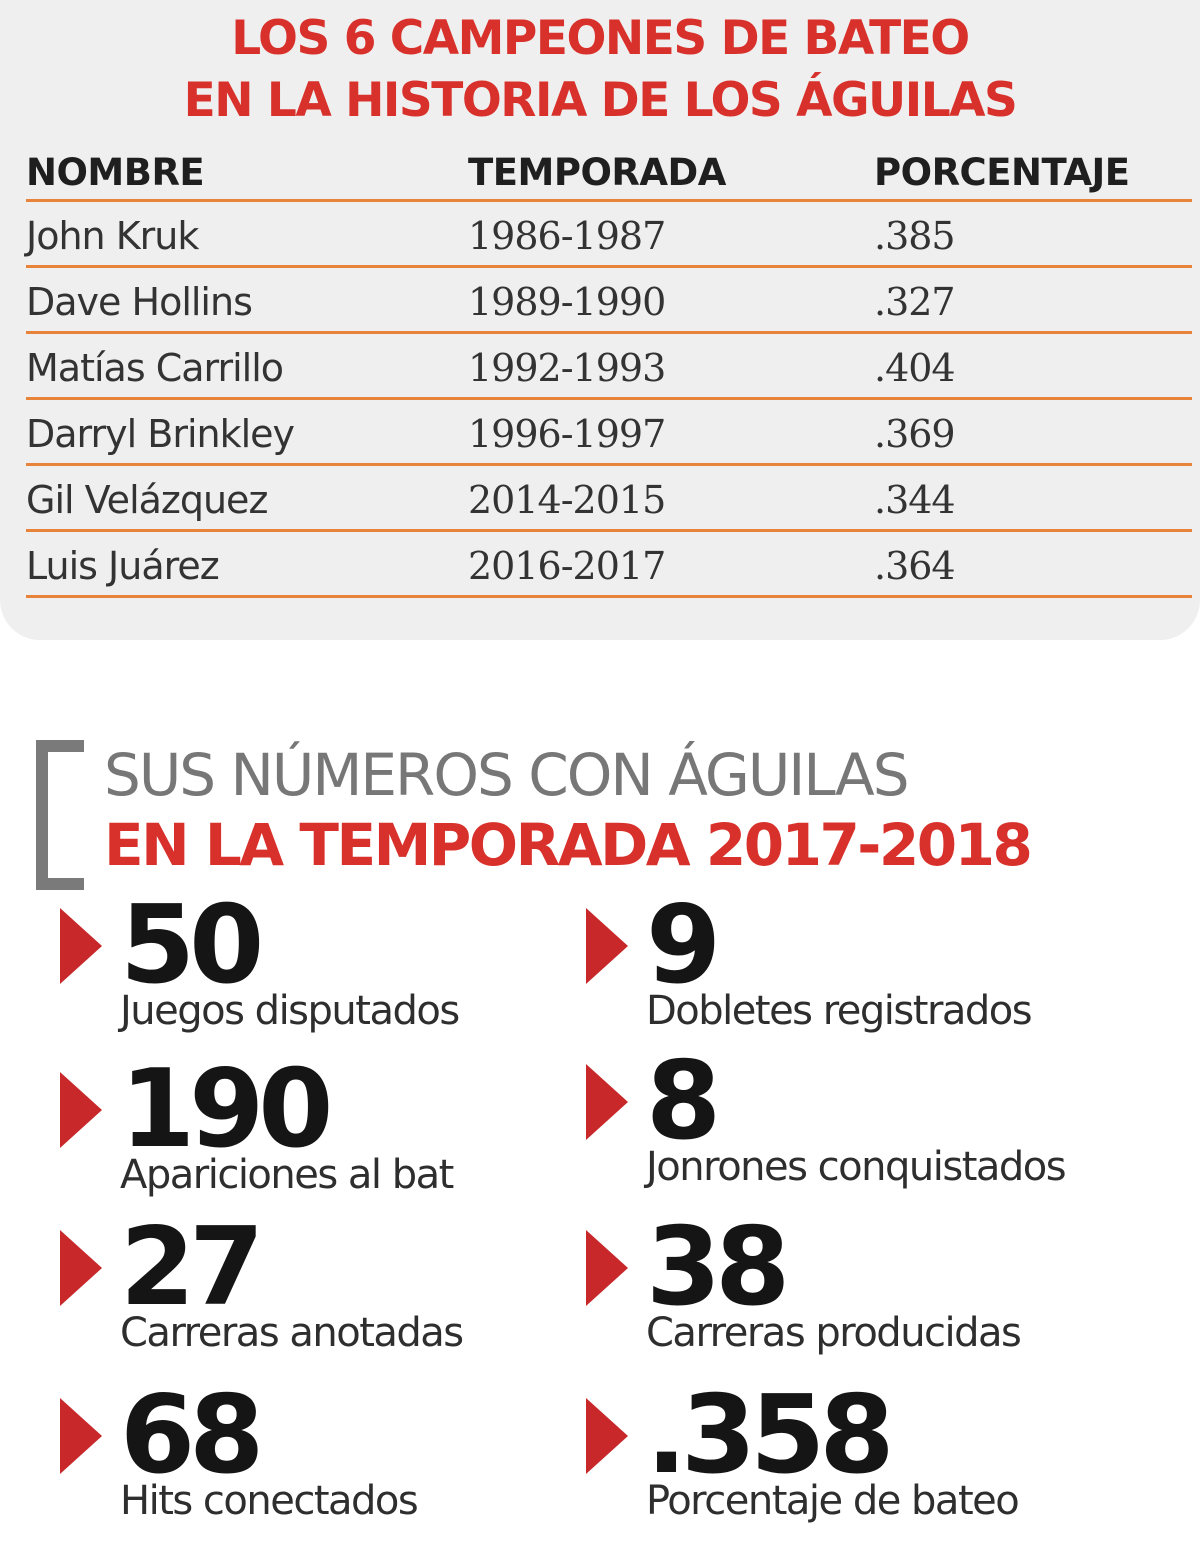 Image resolution: width=1200 pixels, height=1550 pixels. I want to click on cell-season: 1996-1997, so click(567, 433).